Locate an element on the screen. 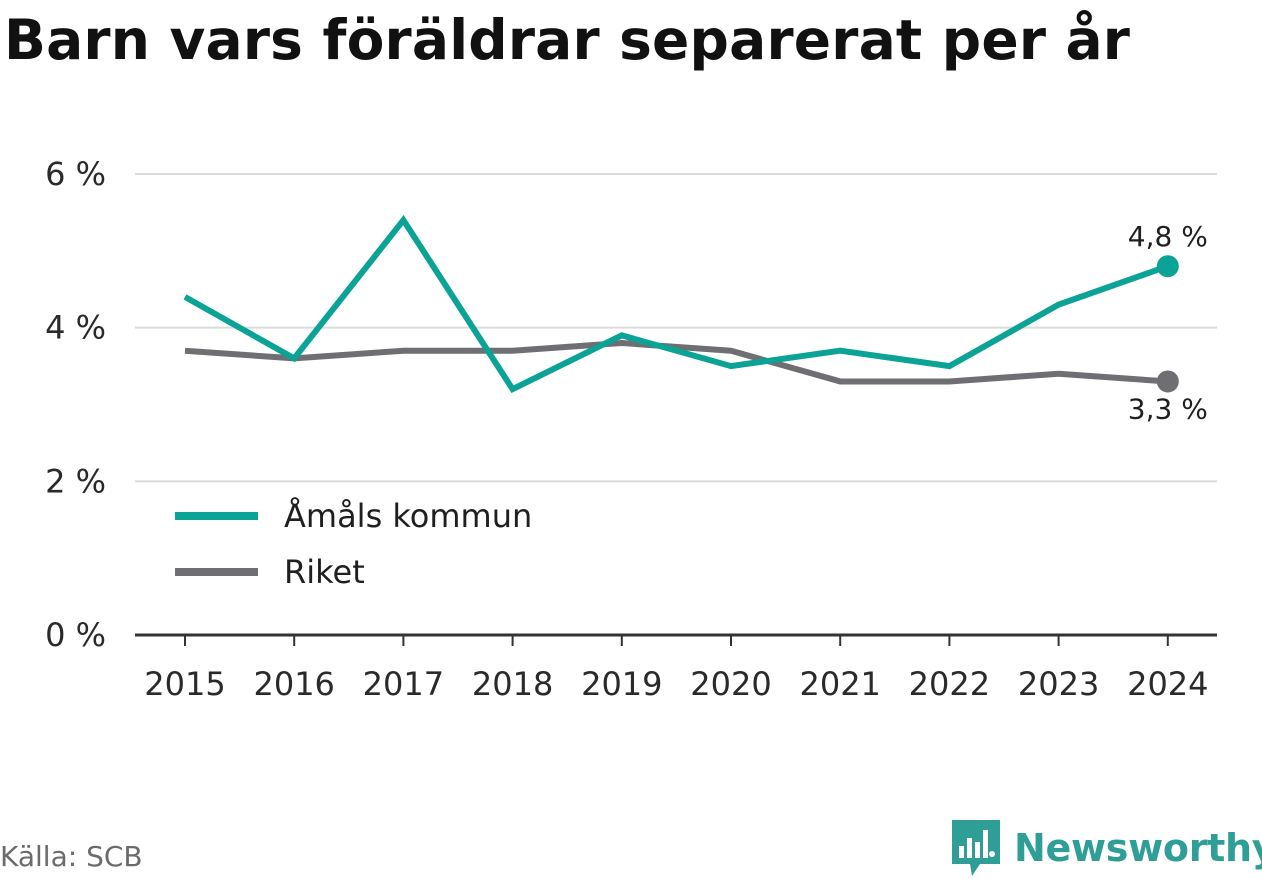 This screenshot has width=1262, height=879. brand-name: Newsworthy is located at coordinates (1138, 848).